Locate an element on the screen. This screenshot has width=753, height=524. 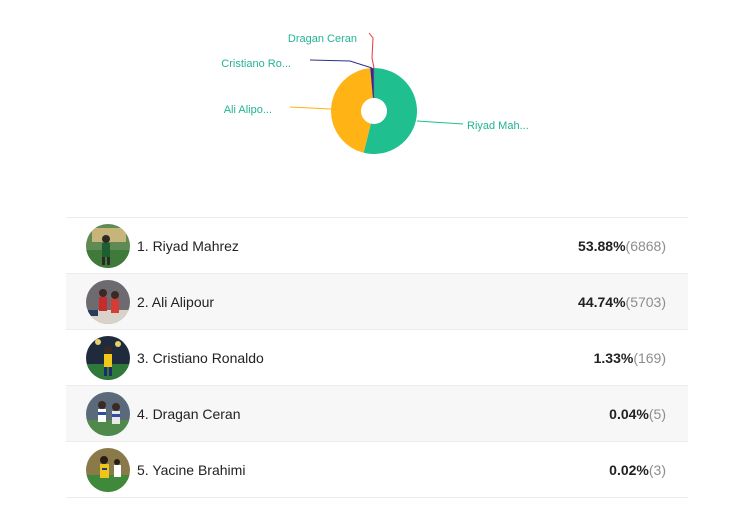
result-row-2: 2. Ali Alipour 44.74%(5703) is located at coordinates (377, 302).